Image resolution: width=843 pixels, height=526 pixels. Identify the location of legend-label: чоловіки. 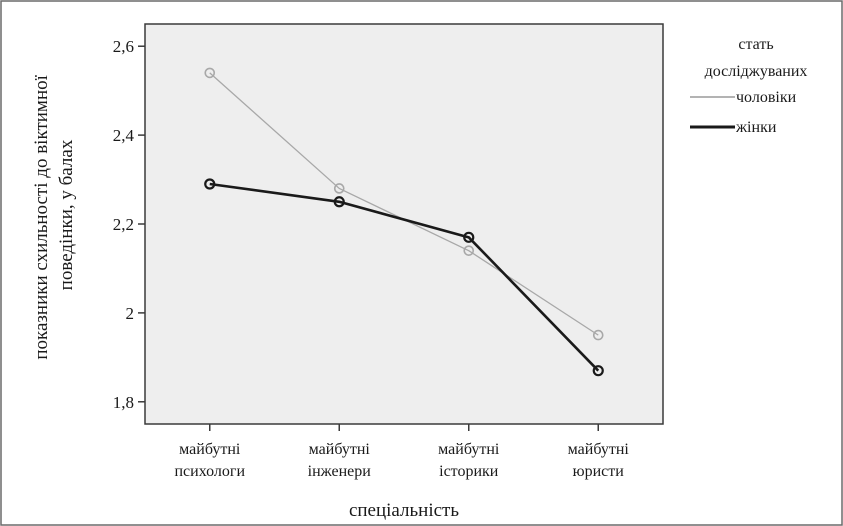
(766, 97).